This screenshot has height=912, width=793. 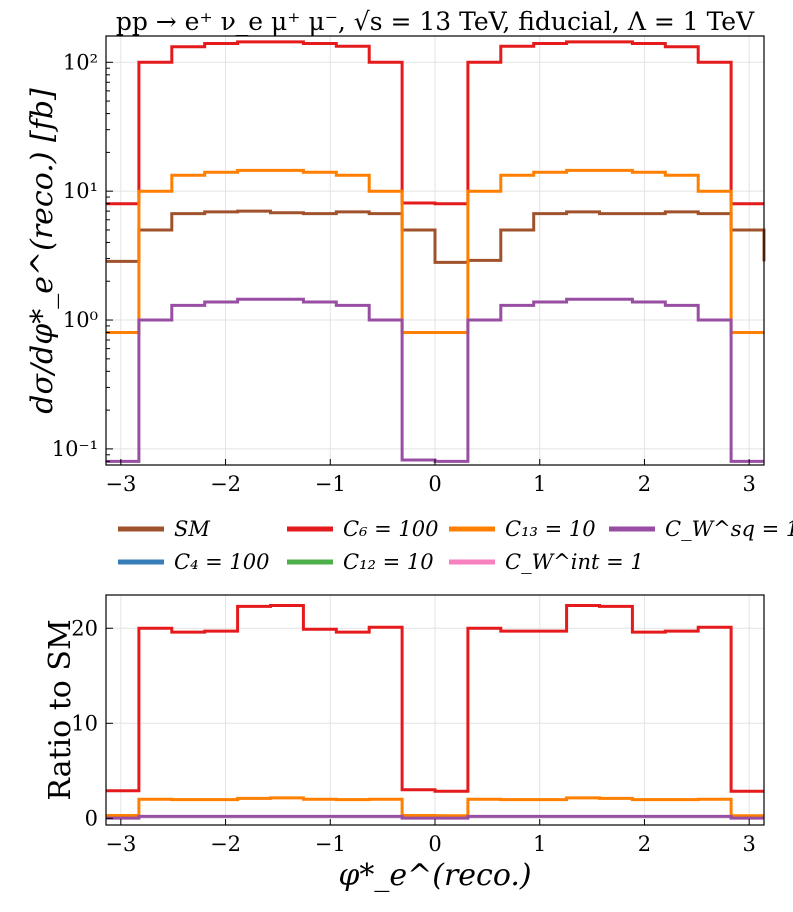 What do you see at coordinates (550, 529) in the screenshot?
I see `legend-label: C₁₃ = 10` at bounding box center [550, 529].